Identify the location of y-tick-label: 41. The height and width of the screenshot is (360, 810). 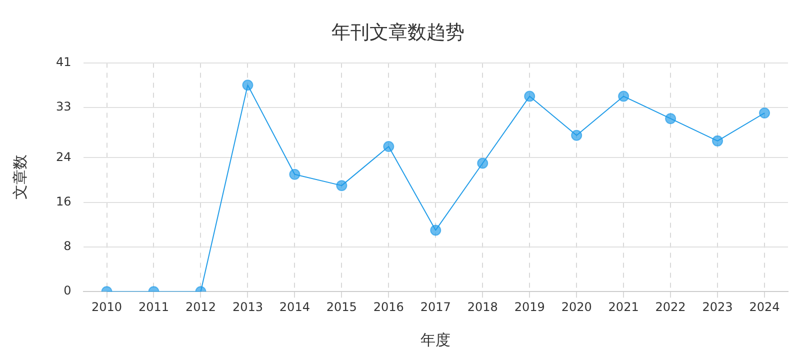
(64, 61).